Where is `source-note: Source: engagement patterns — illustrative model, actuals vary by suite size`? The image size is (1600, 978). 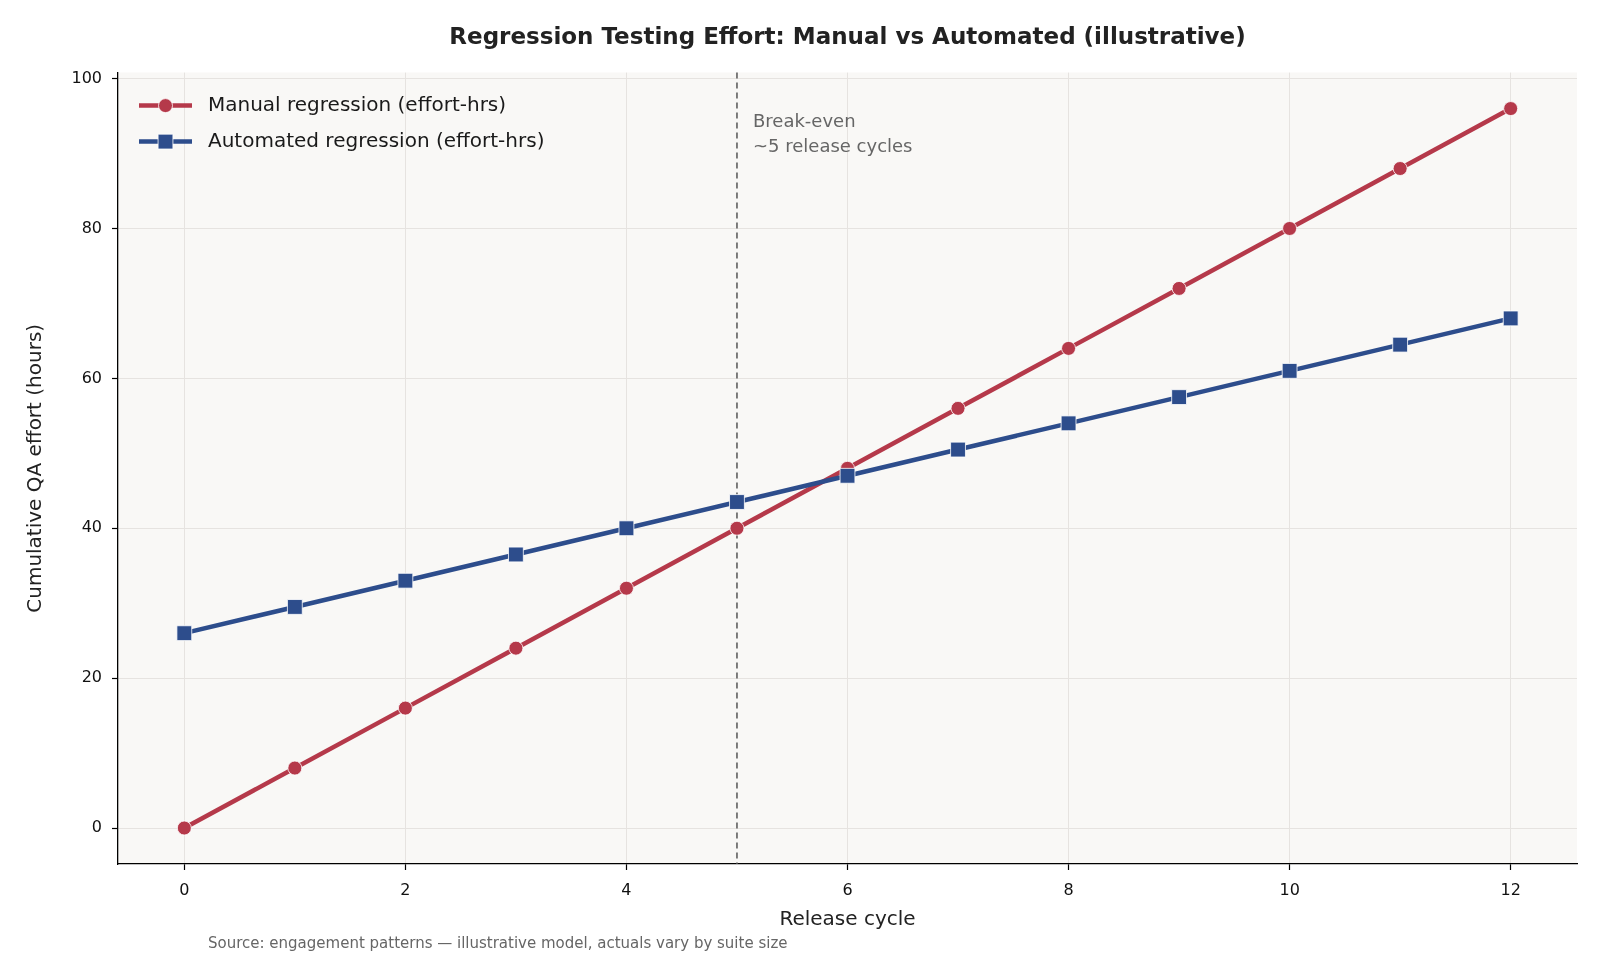
source-note: Source: engagement patterns — illustrative model, actuals vary by suite size is located at coordinates (498, 942).